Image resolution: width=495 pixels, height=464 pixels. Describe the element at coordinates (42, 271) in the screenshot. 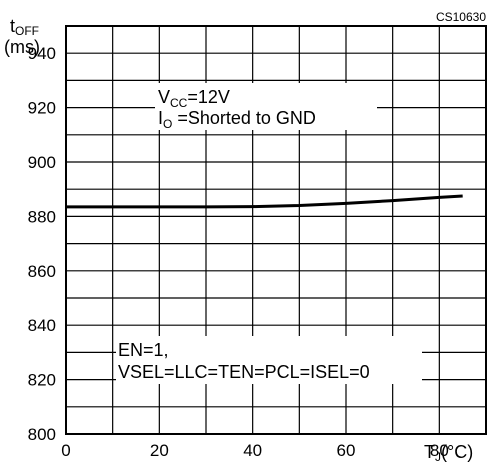

I see `y-tick-label: 860` at that location.